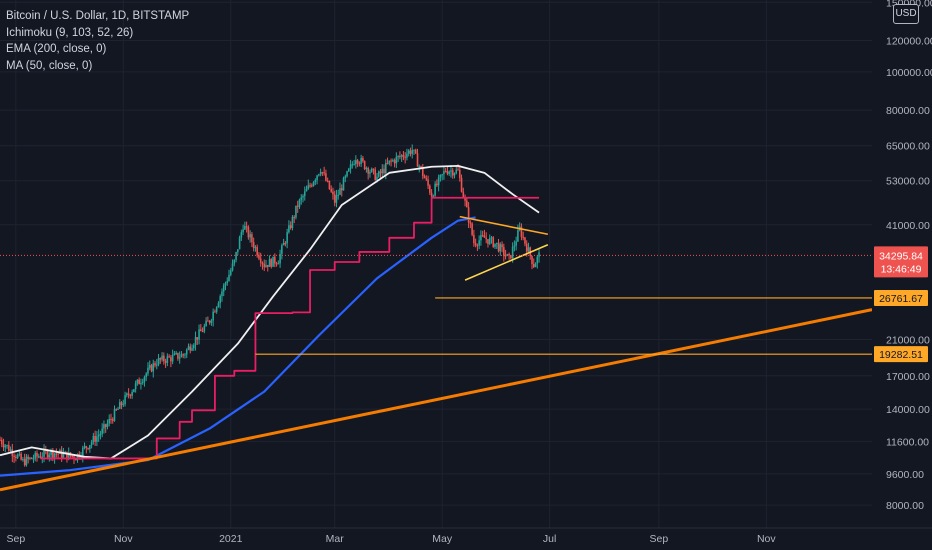  Describe the element at coordinates (909, 42) in the screenshot. I see `y-tick-label-11: 120000.00` at that location.